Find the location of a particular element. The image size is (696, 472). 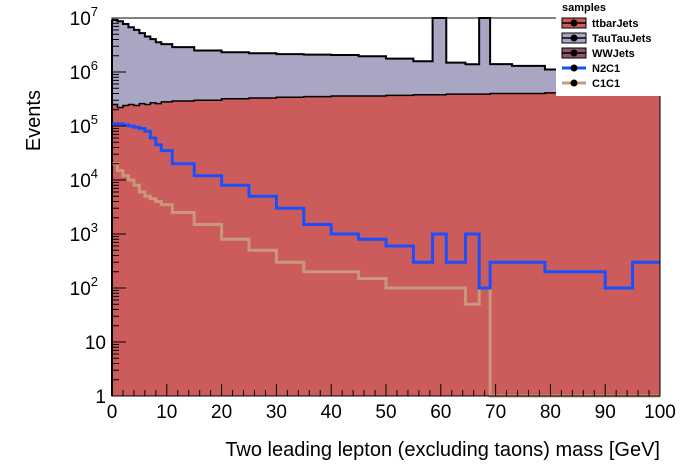

legend-title: samples is located at coordinates (584, 8).